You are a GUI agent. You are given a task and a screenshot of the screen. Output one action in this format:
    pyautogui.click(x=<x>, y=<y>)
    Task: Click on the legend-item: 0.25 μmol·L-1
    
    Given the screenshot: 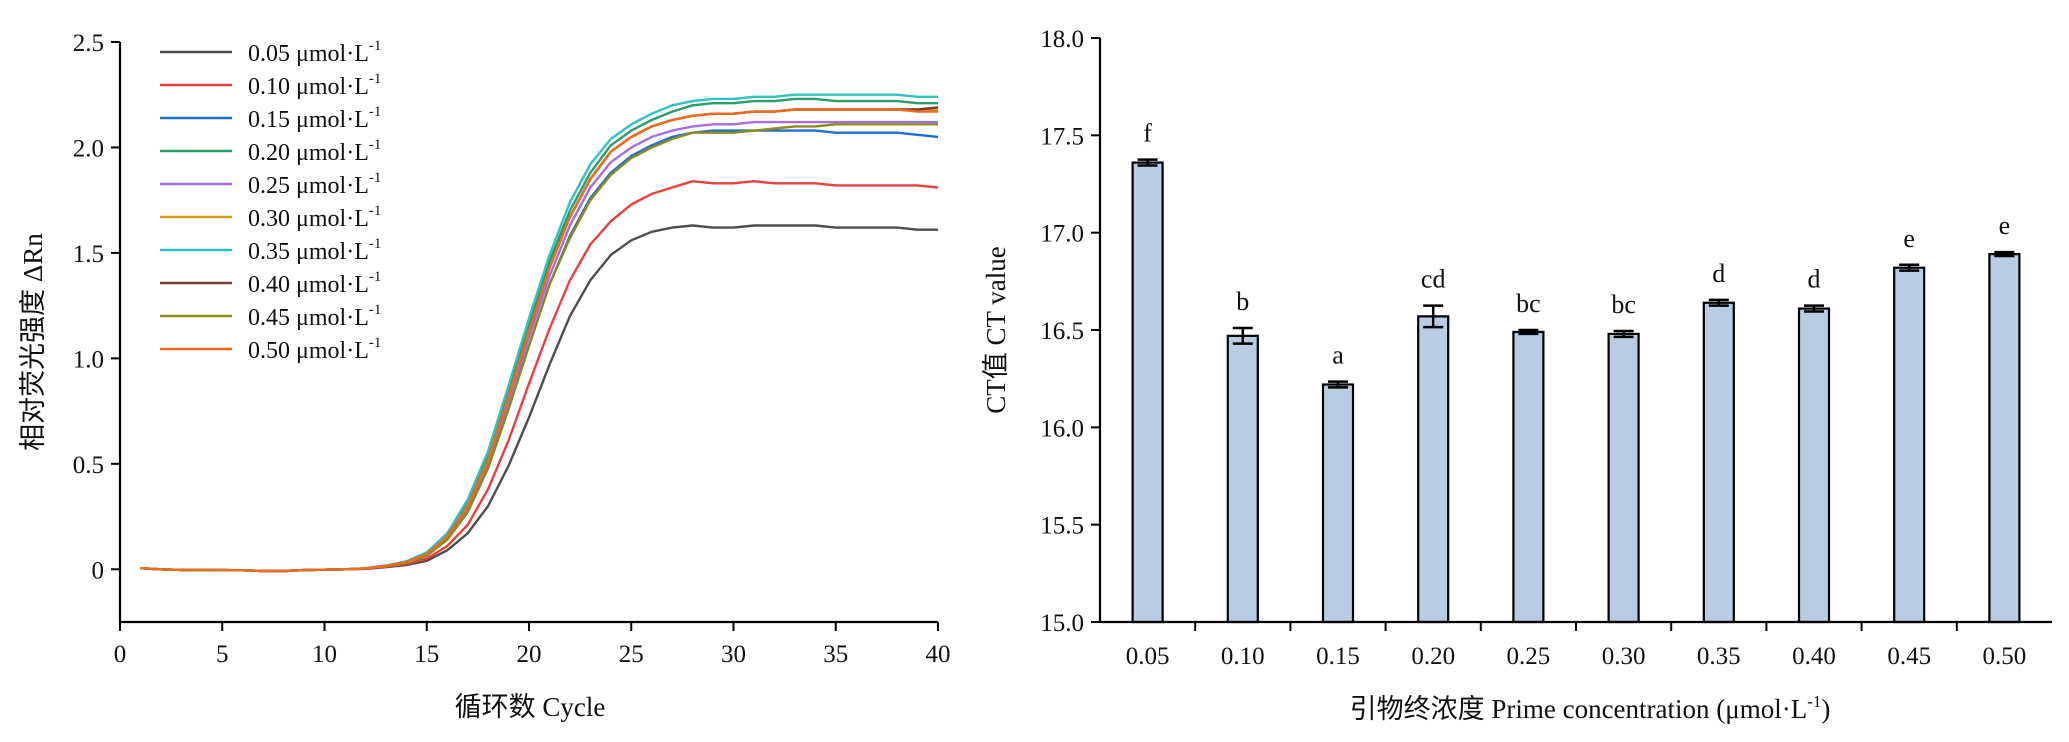 What is the action you would take?
    pyautogui.click(x=270, y=184)
    